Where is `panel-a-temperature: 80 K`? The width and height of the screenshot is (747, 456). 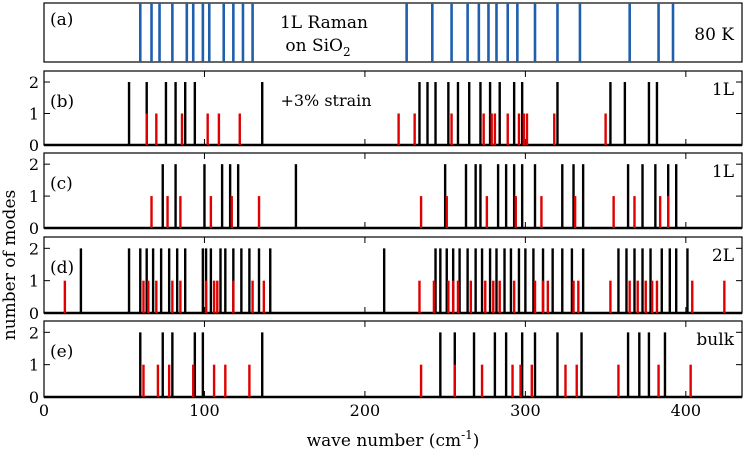
panel-a-temperature: 80 K is located at coordinates (714, 35).